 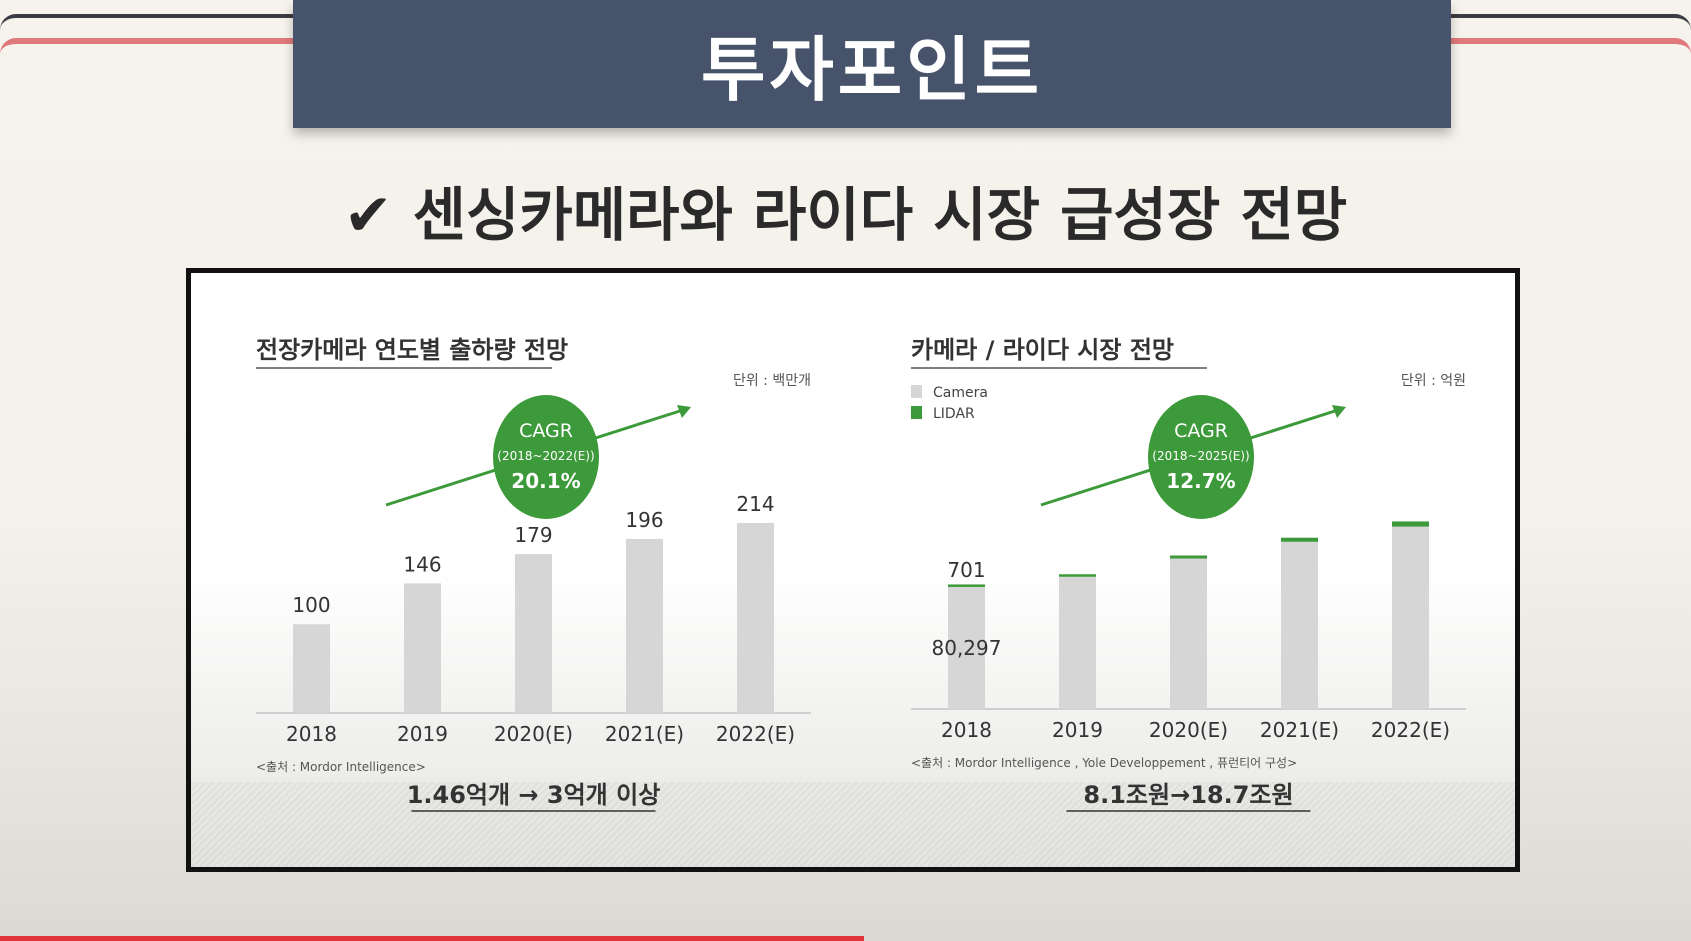 I want to click on legend-label-lidar: LIDAR, so click(x=954, y=414).